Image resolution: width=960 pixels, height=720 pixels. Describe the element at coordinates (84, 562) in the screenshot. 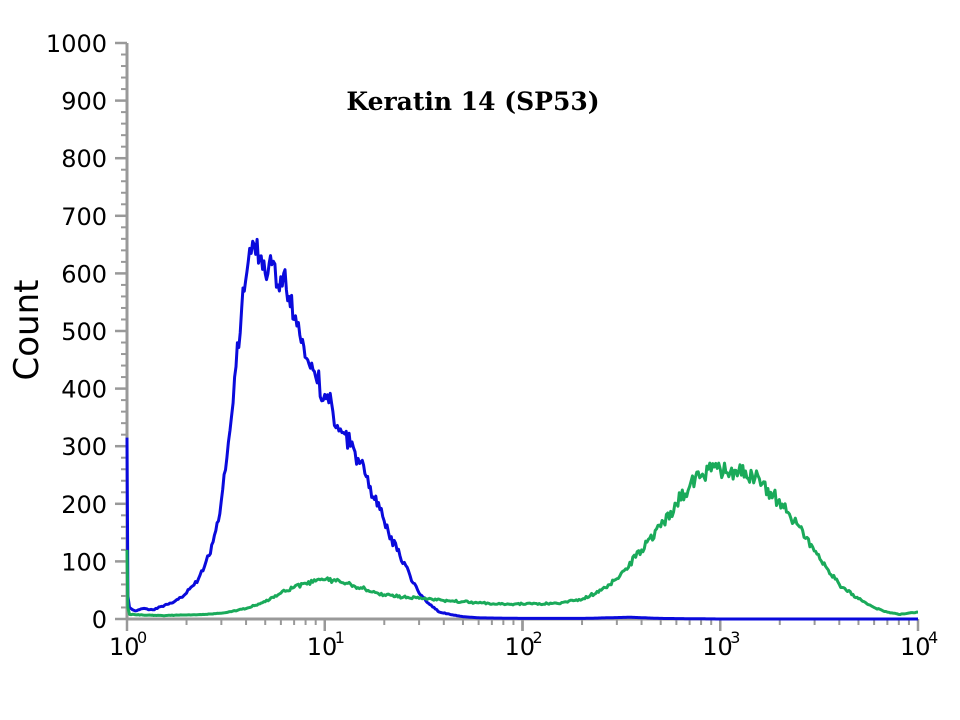

I see `y-tick-label: 100` at that location.